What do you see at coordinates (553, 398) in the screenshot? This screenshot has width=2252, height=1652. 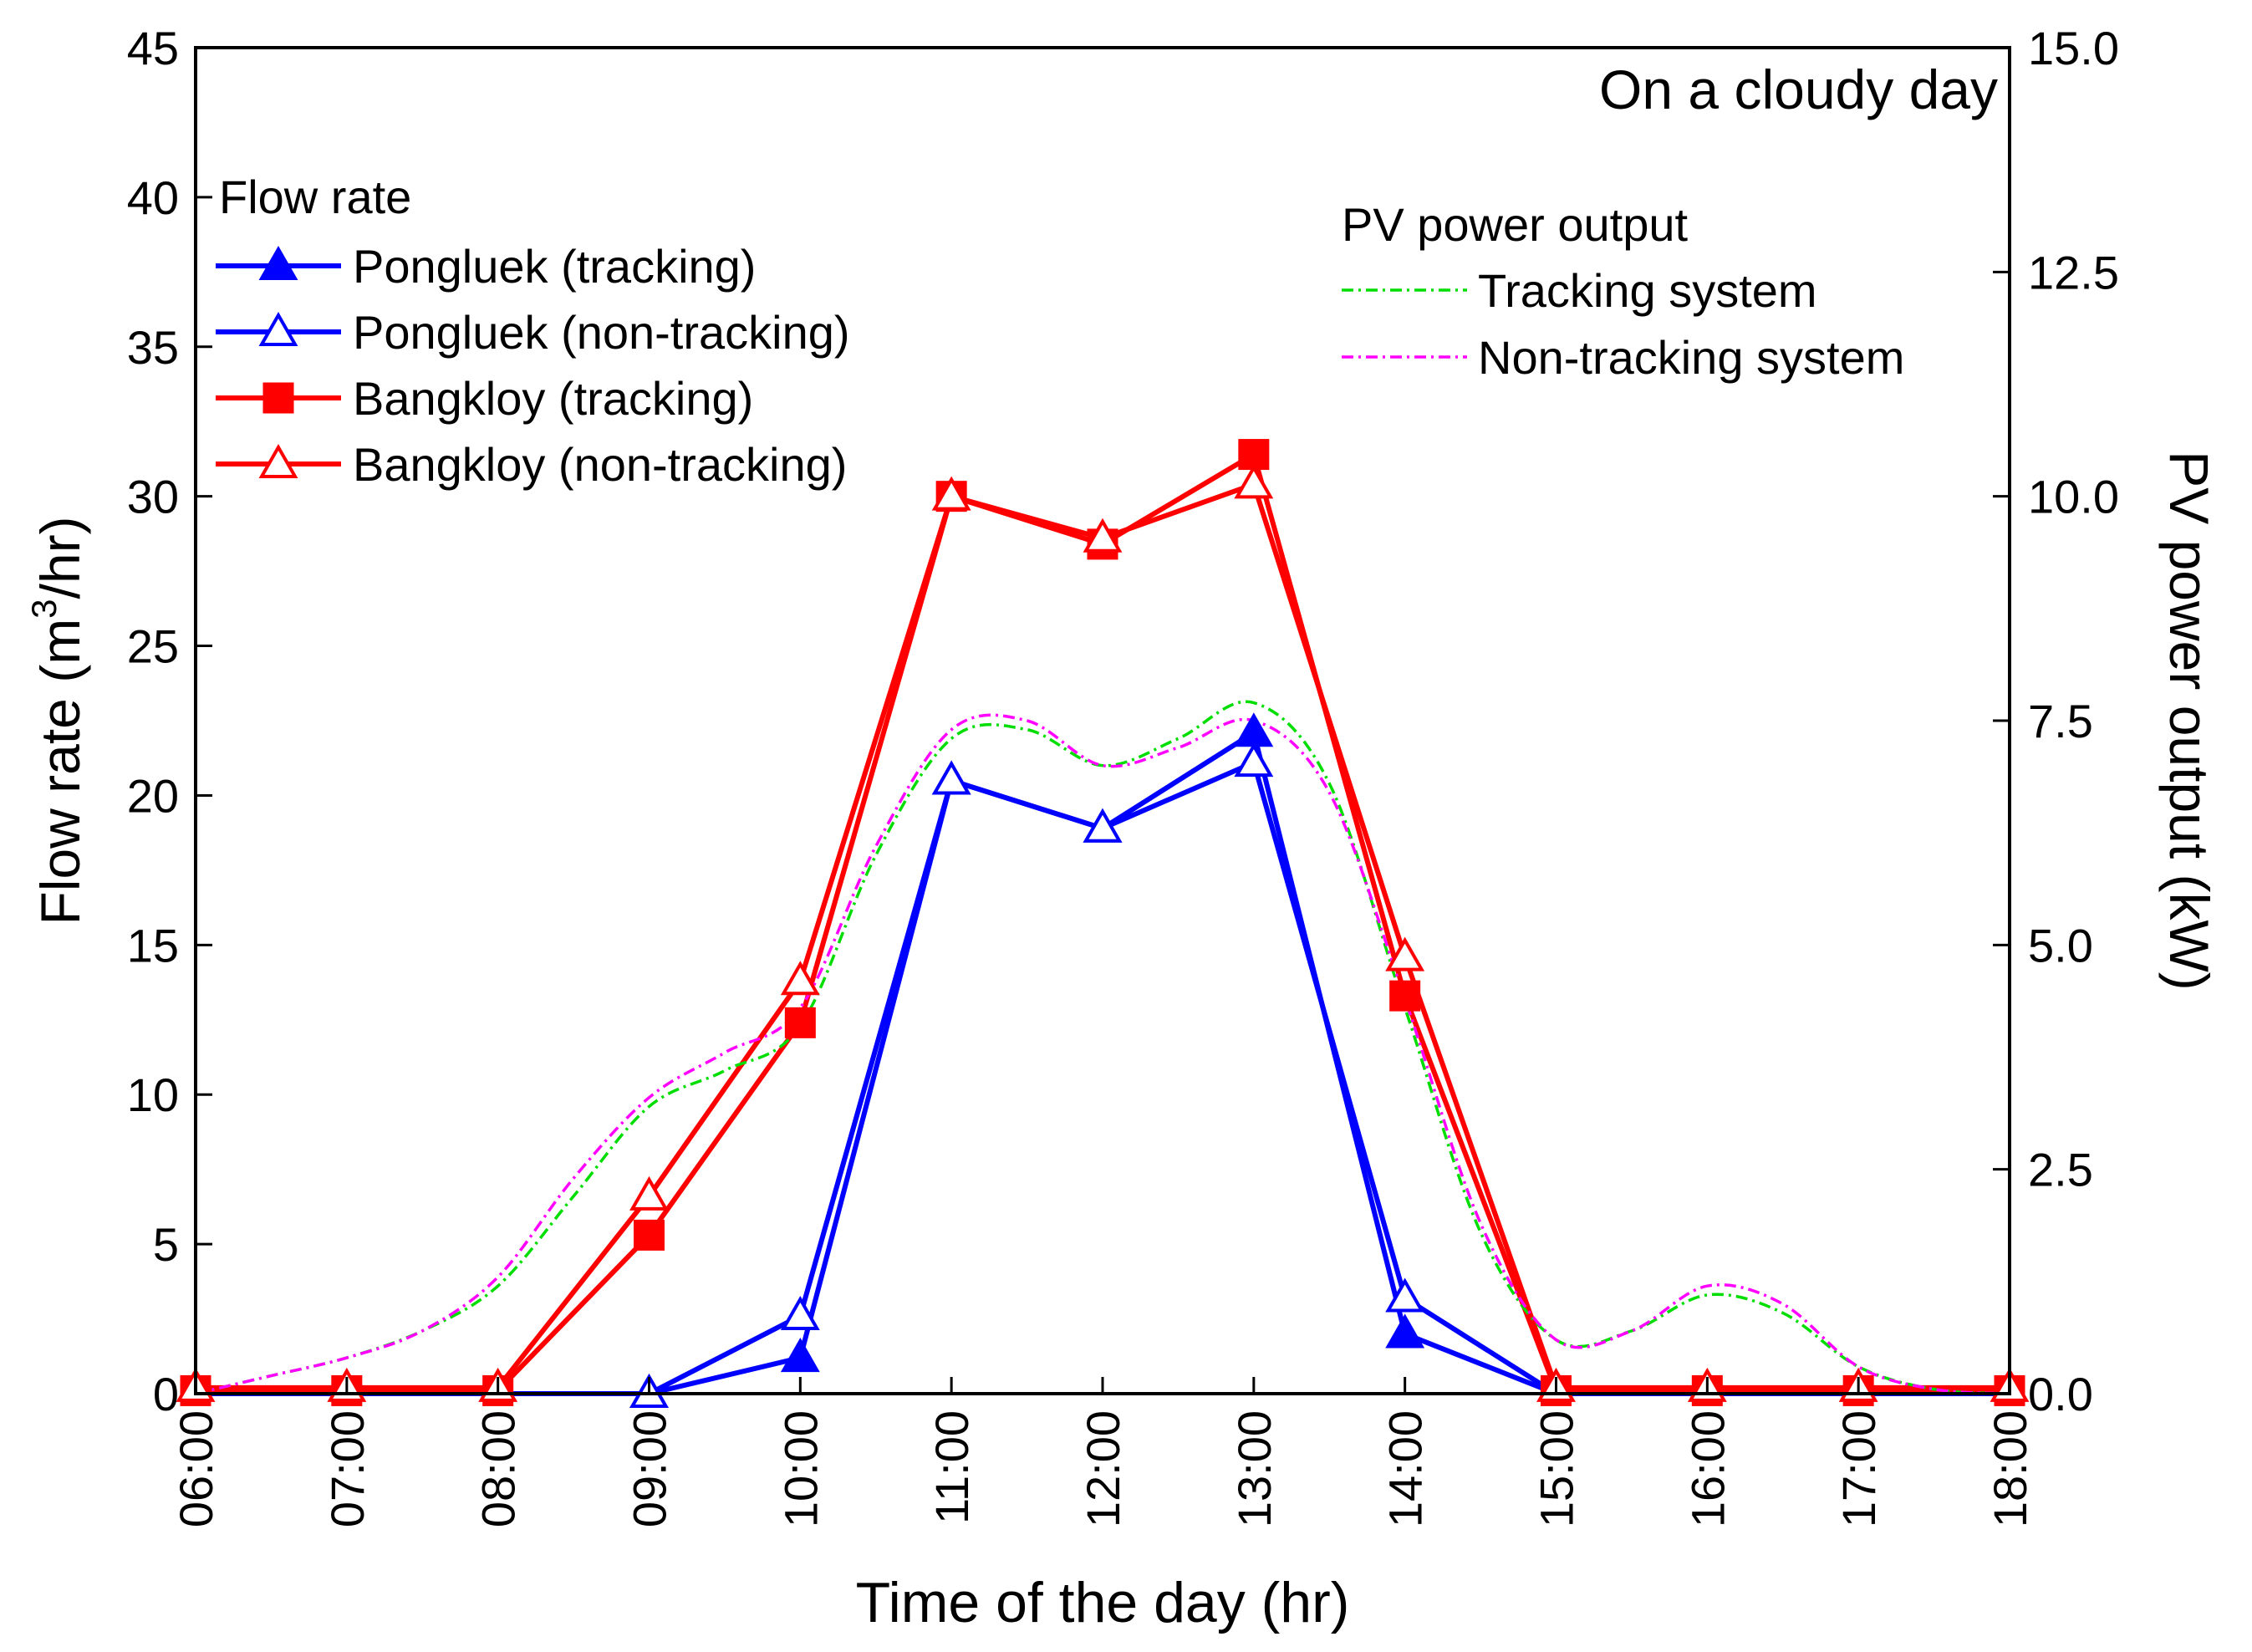 I see `legend-flow-label: Bangkloy (tracking)` at bounding box center [553, 398].